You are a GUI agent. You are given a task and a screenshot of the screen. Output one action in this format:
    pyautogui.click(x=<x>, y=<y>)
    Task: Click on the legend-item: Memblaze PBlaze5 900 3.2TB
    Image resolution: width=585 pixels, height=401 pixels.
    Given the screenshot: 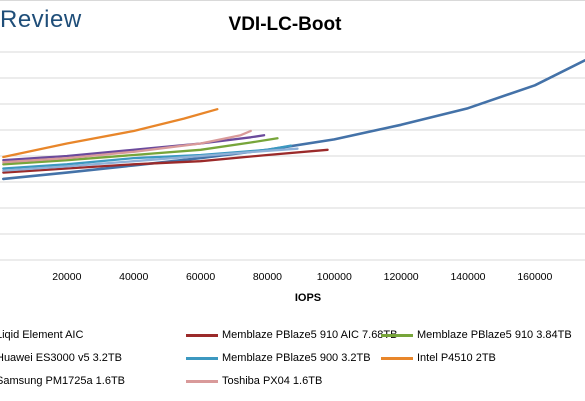 What is the action you would take?
    pyautogui.click(x=278, y=358)
    